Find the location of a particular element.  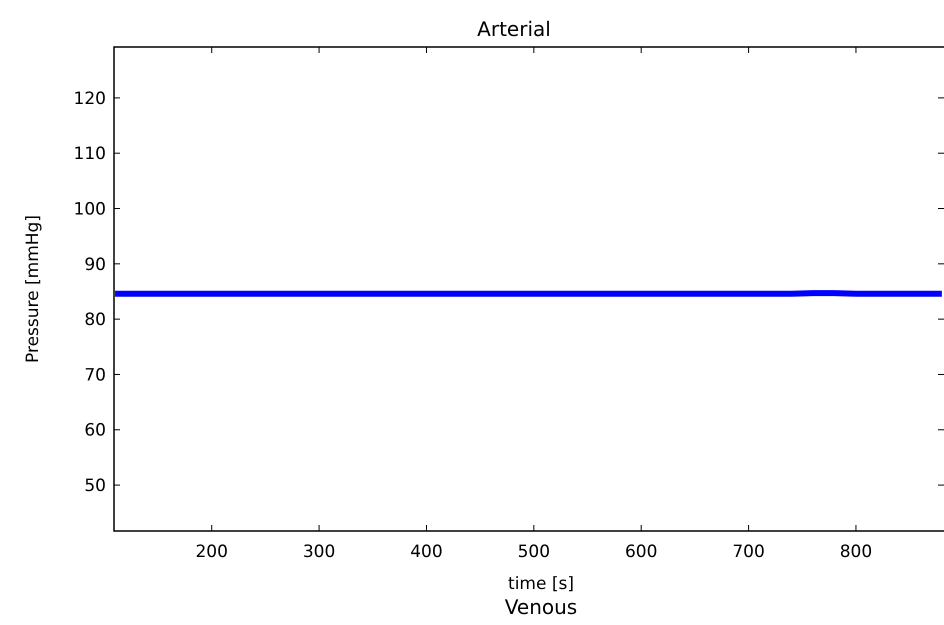

text: Venous is located at coordinates (541, 607).